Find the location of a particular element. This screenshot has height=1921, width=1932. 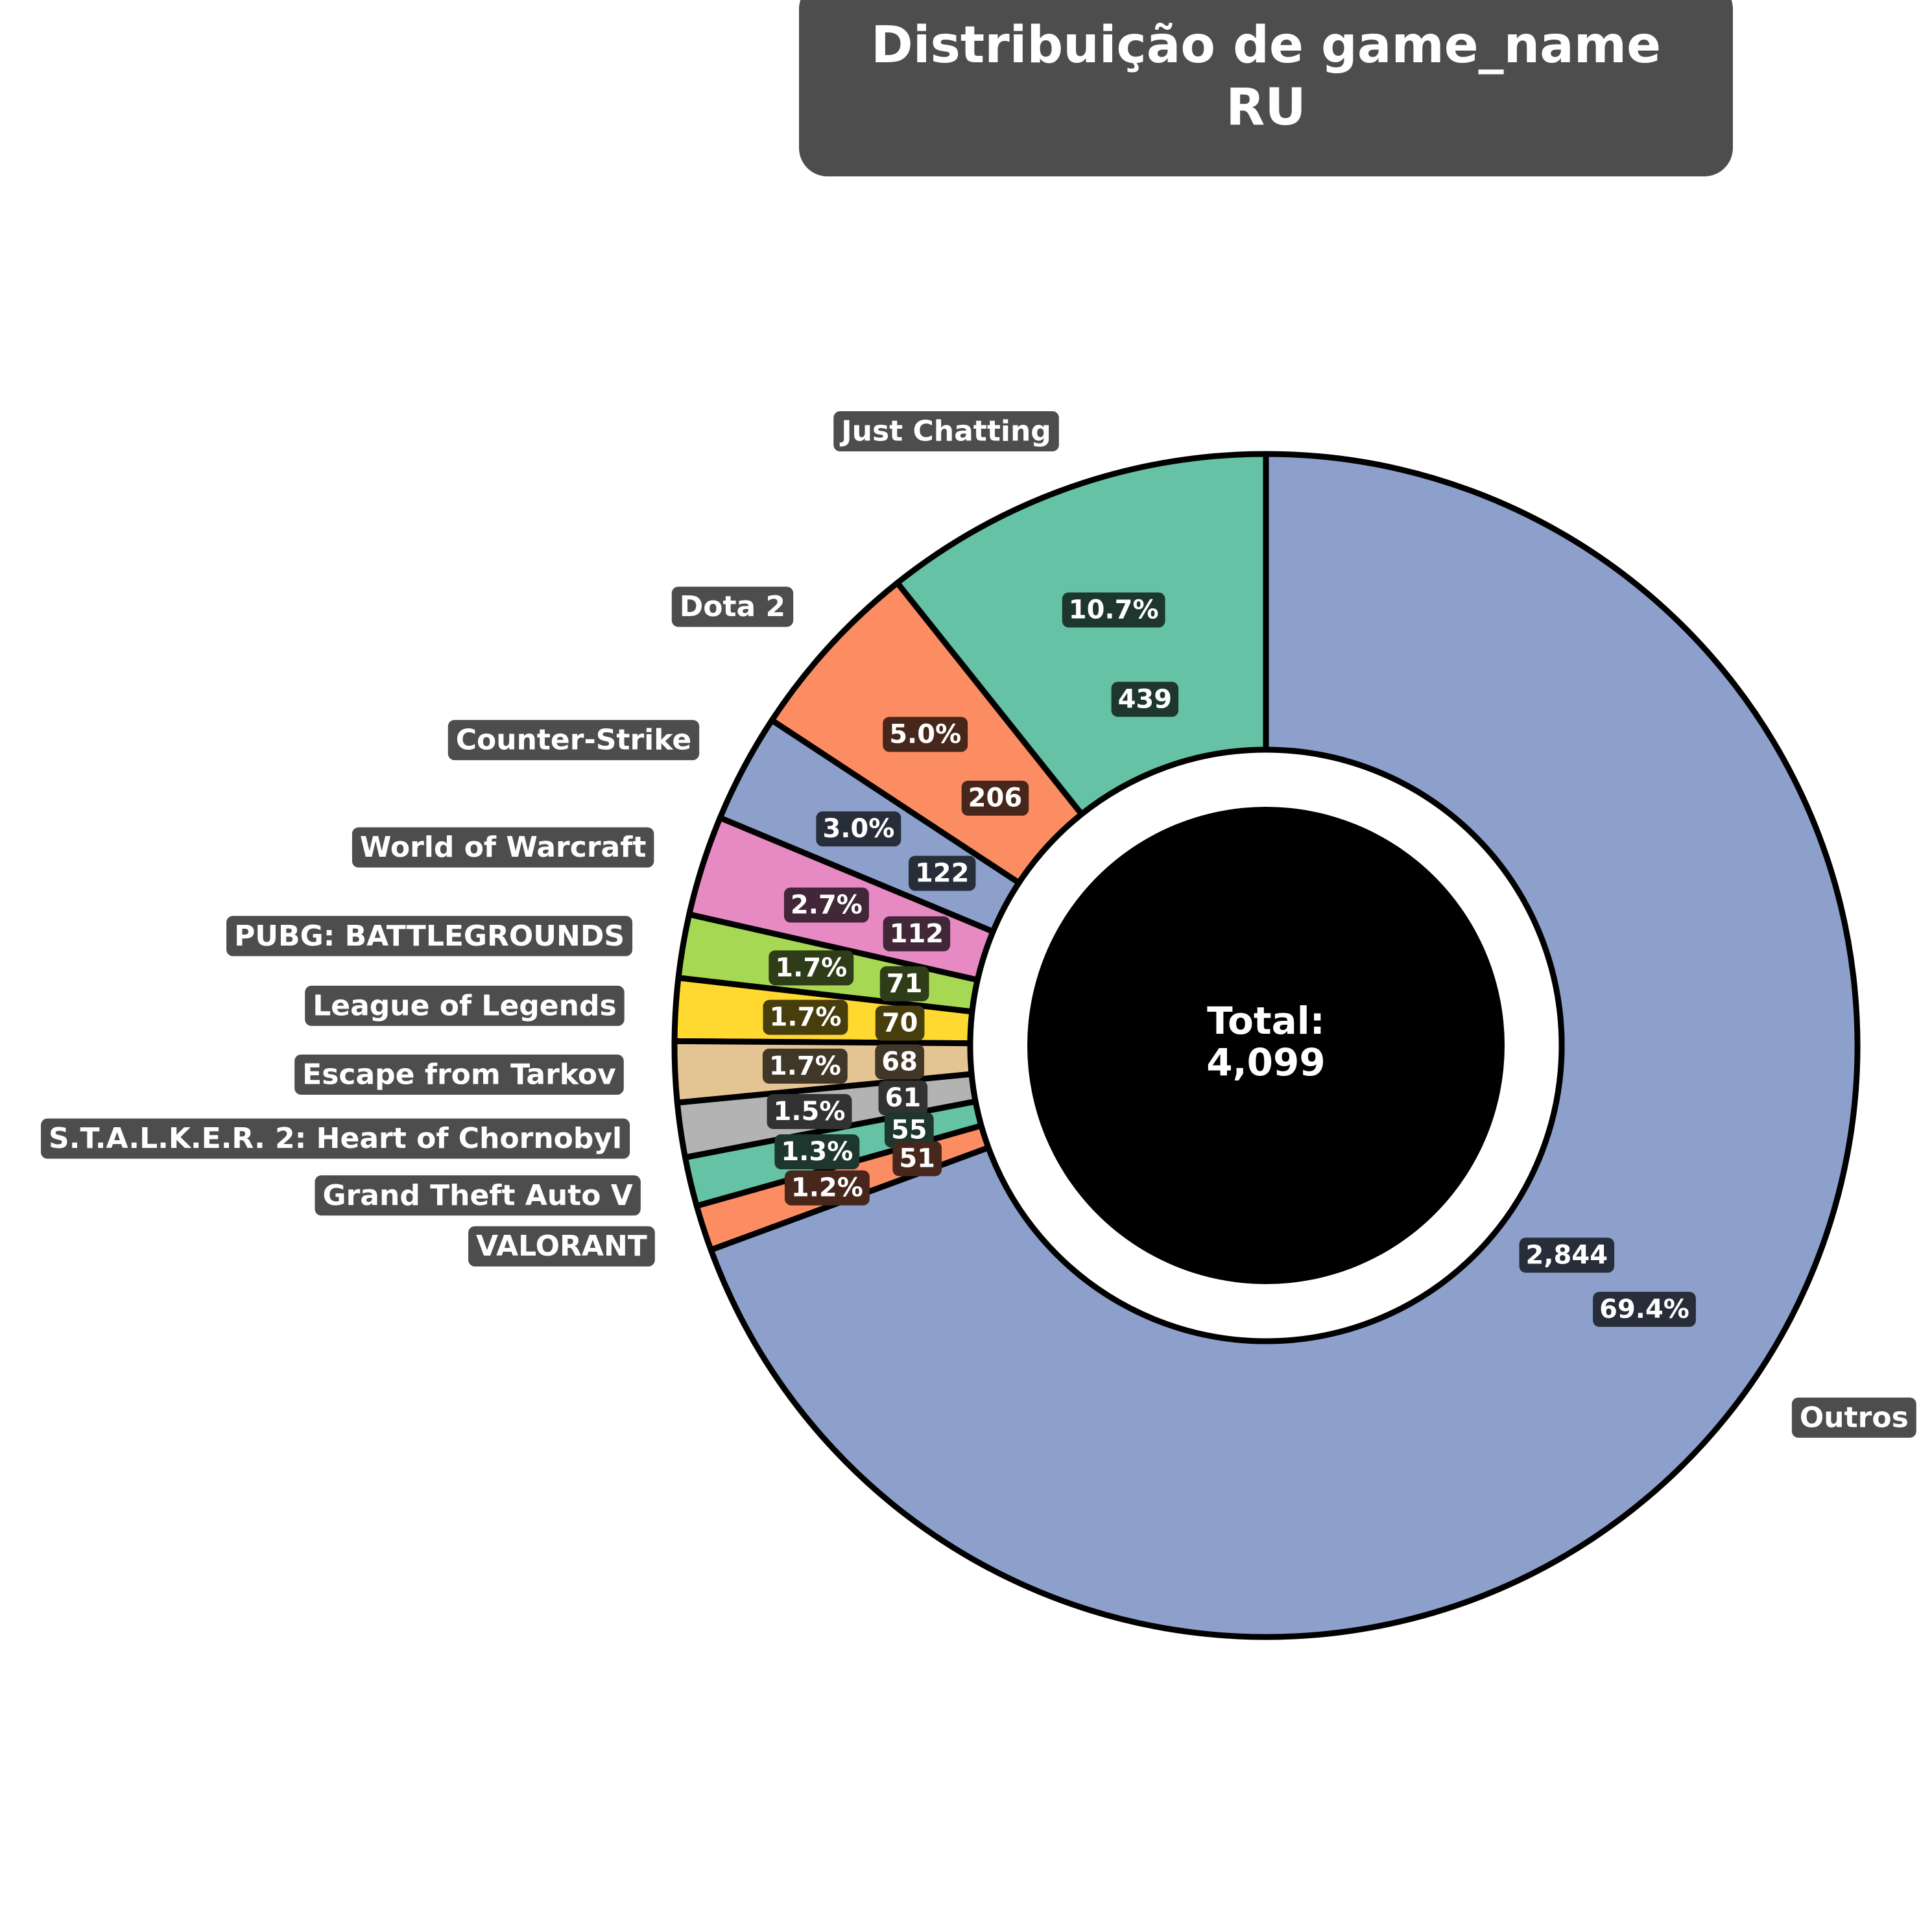

pct-label-just-chatting: 10.7% is located at coordinates (1113, 610).